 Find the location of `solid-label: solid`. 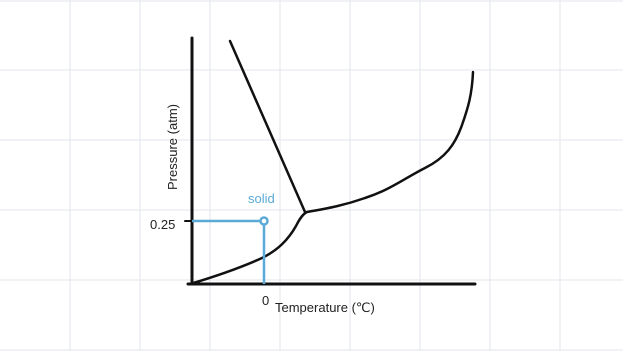

solid-label: solid is located at coordinates (261, 198).